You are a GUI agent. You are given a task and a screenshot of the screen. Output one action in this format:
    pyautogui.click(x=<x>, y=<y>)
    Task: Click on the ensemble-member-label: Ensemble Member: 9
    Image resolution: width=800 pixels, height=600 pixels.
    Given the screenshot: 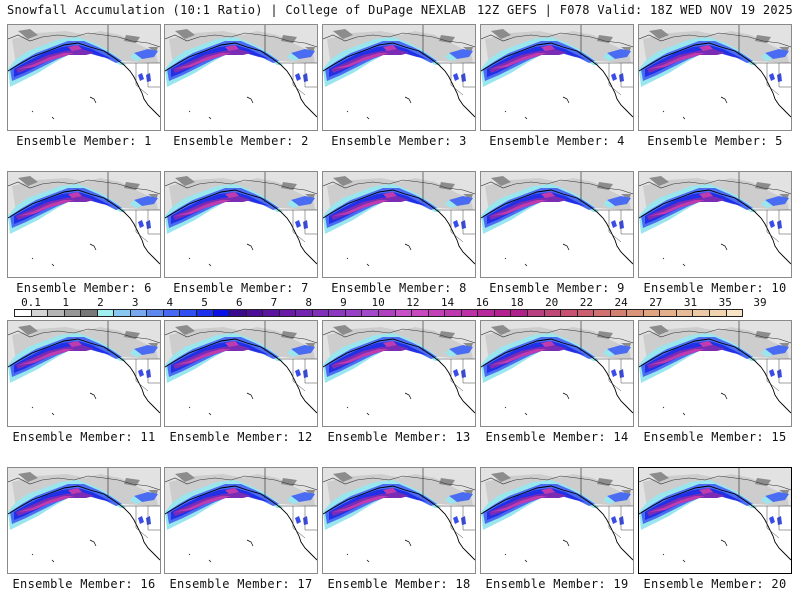 What is the action you would take?
    pyautogui.click(x=557, y=288)
    